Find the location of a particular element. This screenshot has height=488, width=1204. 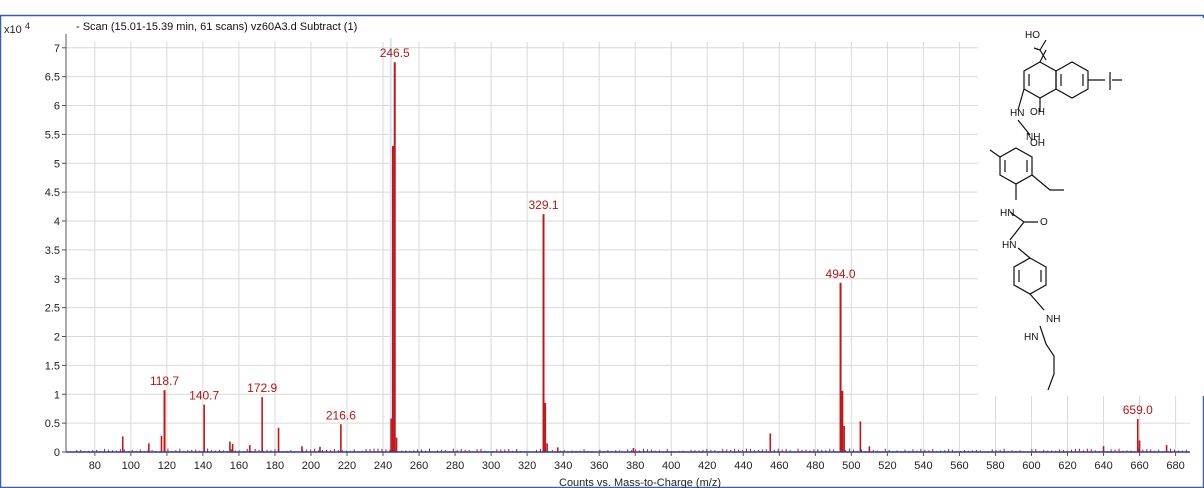

x-tick-label: 640 is located at coordinates (1103, 466).